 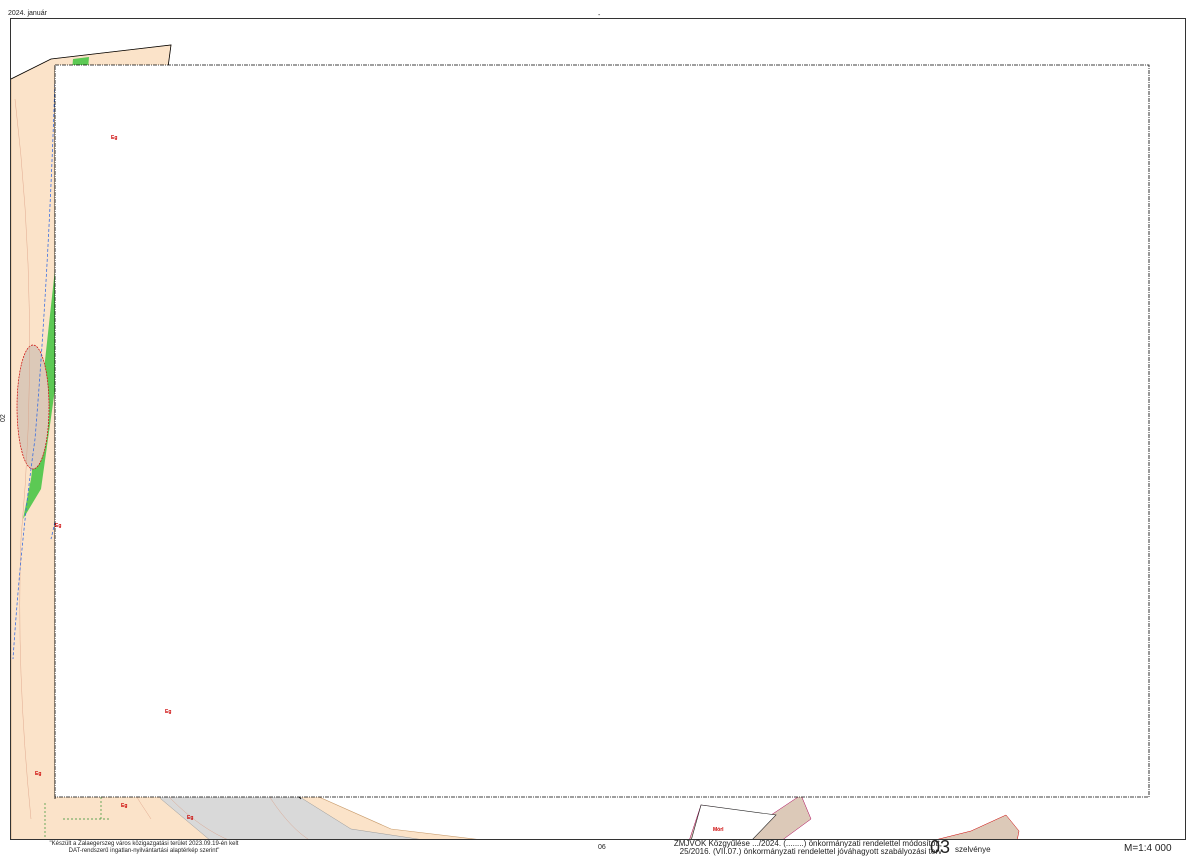 I want to click on road-line, so click(x=77, y=722).